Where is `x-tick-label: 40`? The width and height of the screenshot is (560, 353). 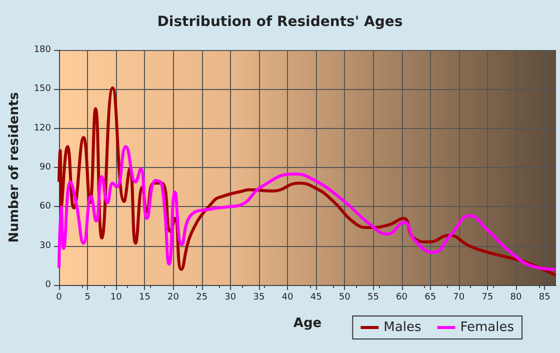
x-tick-label: 40 is located at coordinates (288, 297).